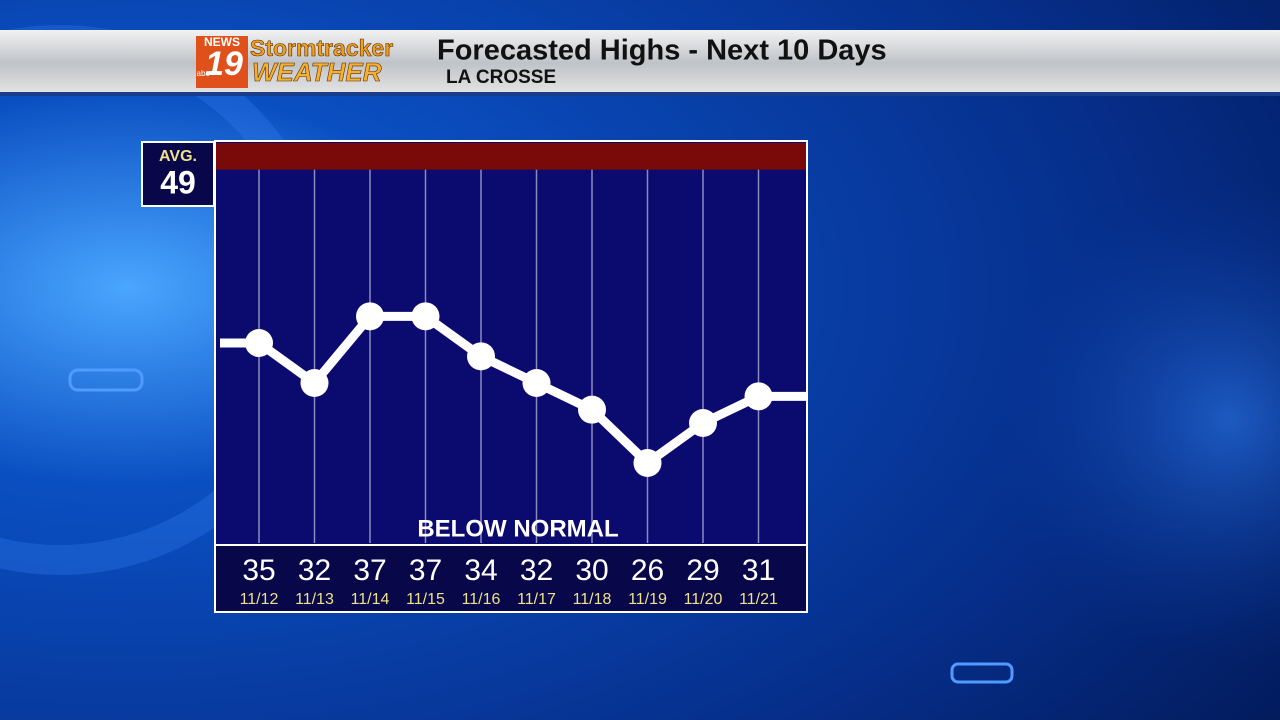 Image resolution: width=1280 pixels, height=720 pixels. Describe the element at coordinates (508, 389) in the screenshot. I see `temperature-line` at that location.